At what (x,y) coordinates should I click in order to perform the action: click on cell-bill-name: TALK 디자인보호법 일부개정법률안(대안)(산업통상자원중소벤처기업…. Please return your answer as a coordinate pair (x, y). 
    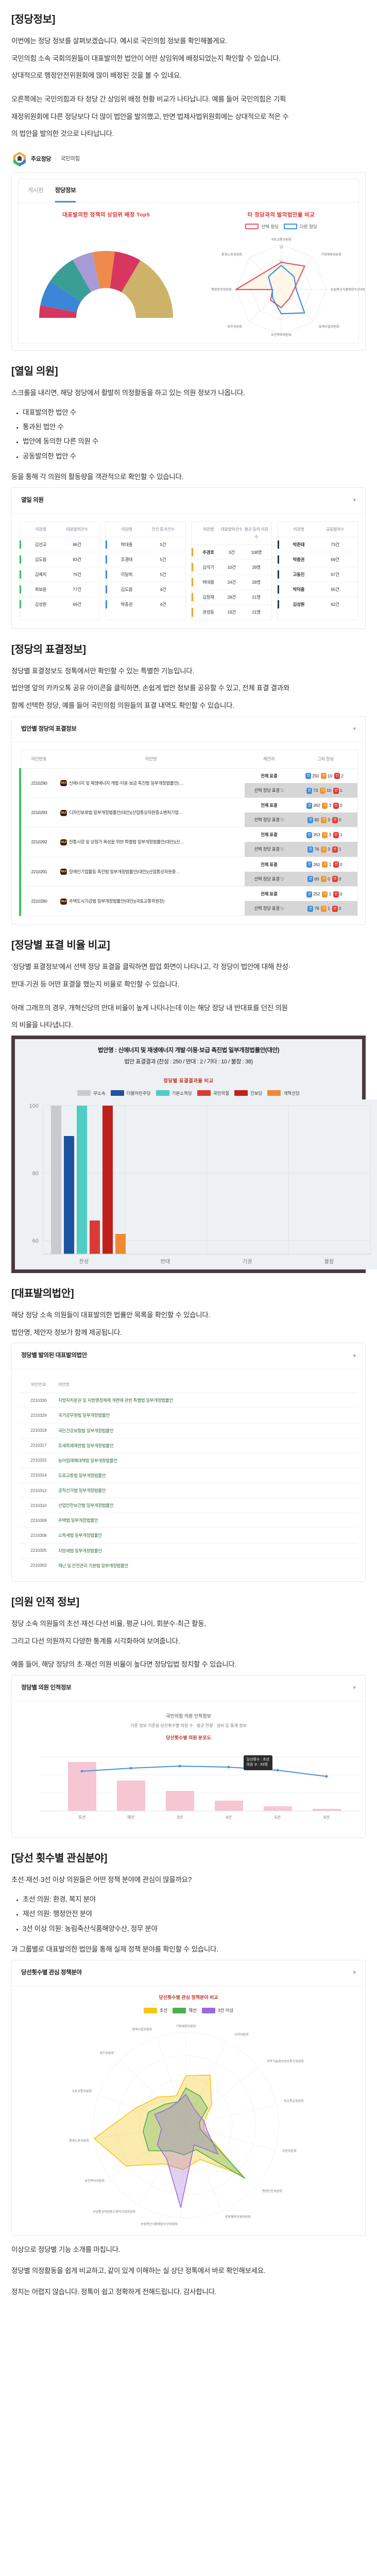
    Looking at the image, I should click on (151, 812).